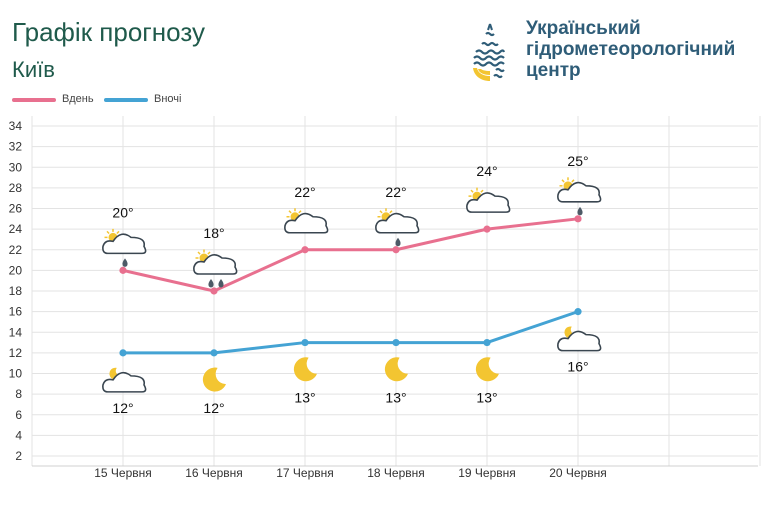 This screenshot has height=512, width=772. I want to click on y-tick-label: 12, so click(16, 353).